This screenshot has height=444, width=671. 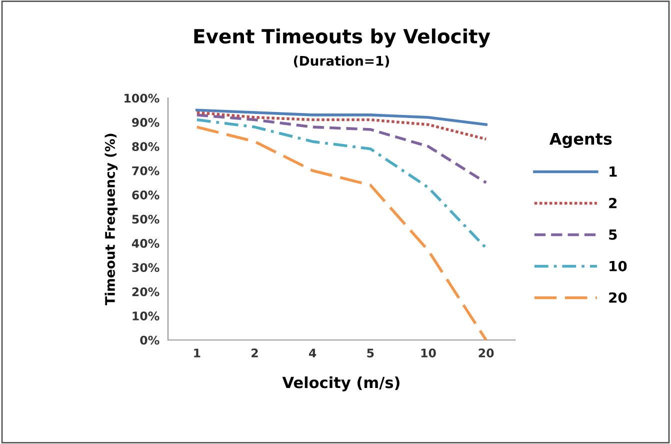 What do you see at coordinates (342, 62) in the screenshot?
I see `chart-subtitle: (Duration=1)` at bounding box center [342, 62].